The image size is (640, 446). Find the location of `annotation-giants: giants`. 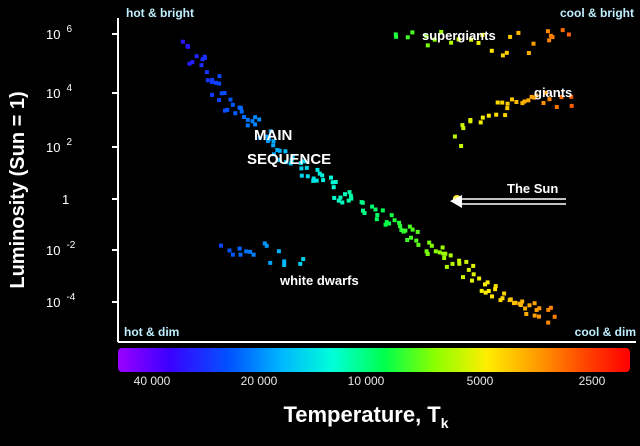

annotation-giants: giants is located at coordinates (553, 92).